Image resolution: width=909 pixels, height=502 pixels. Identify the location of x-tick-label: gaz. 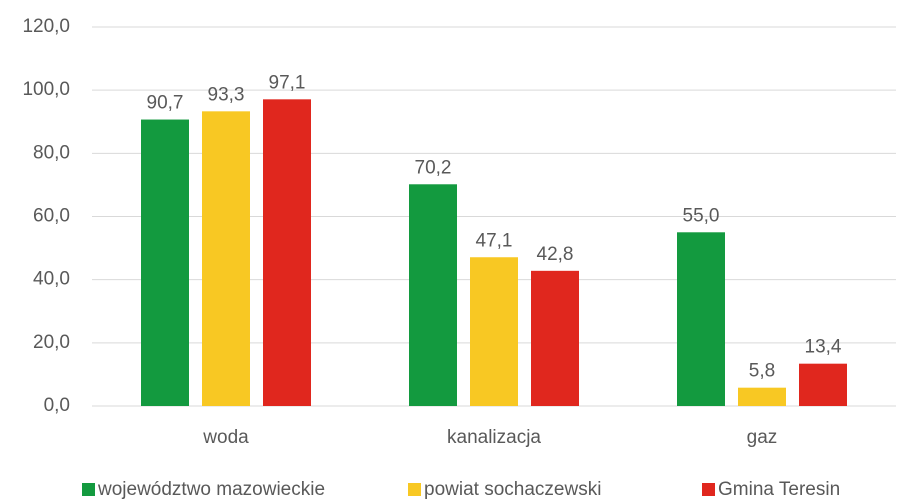
(762, 437).